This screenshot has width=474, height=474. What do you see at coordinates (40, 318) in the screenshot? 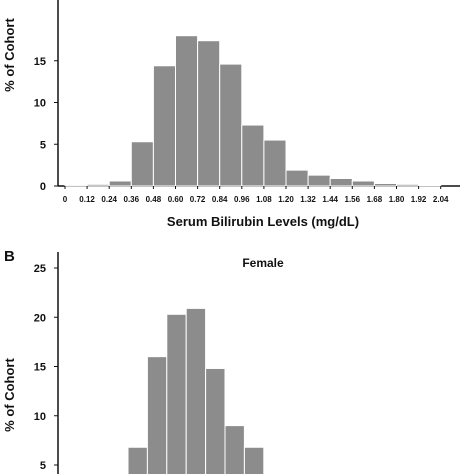
I see `y-tick-label-b: 20` at bounding box center [40, 318].